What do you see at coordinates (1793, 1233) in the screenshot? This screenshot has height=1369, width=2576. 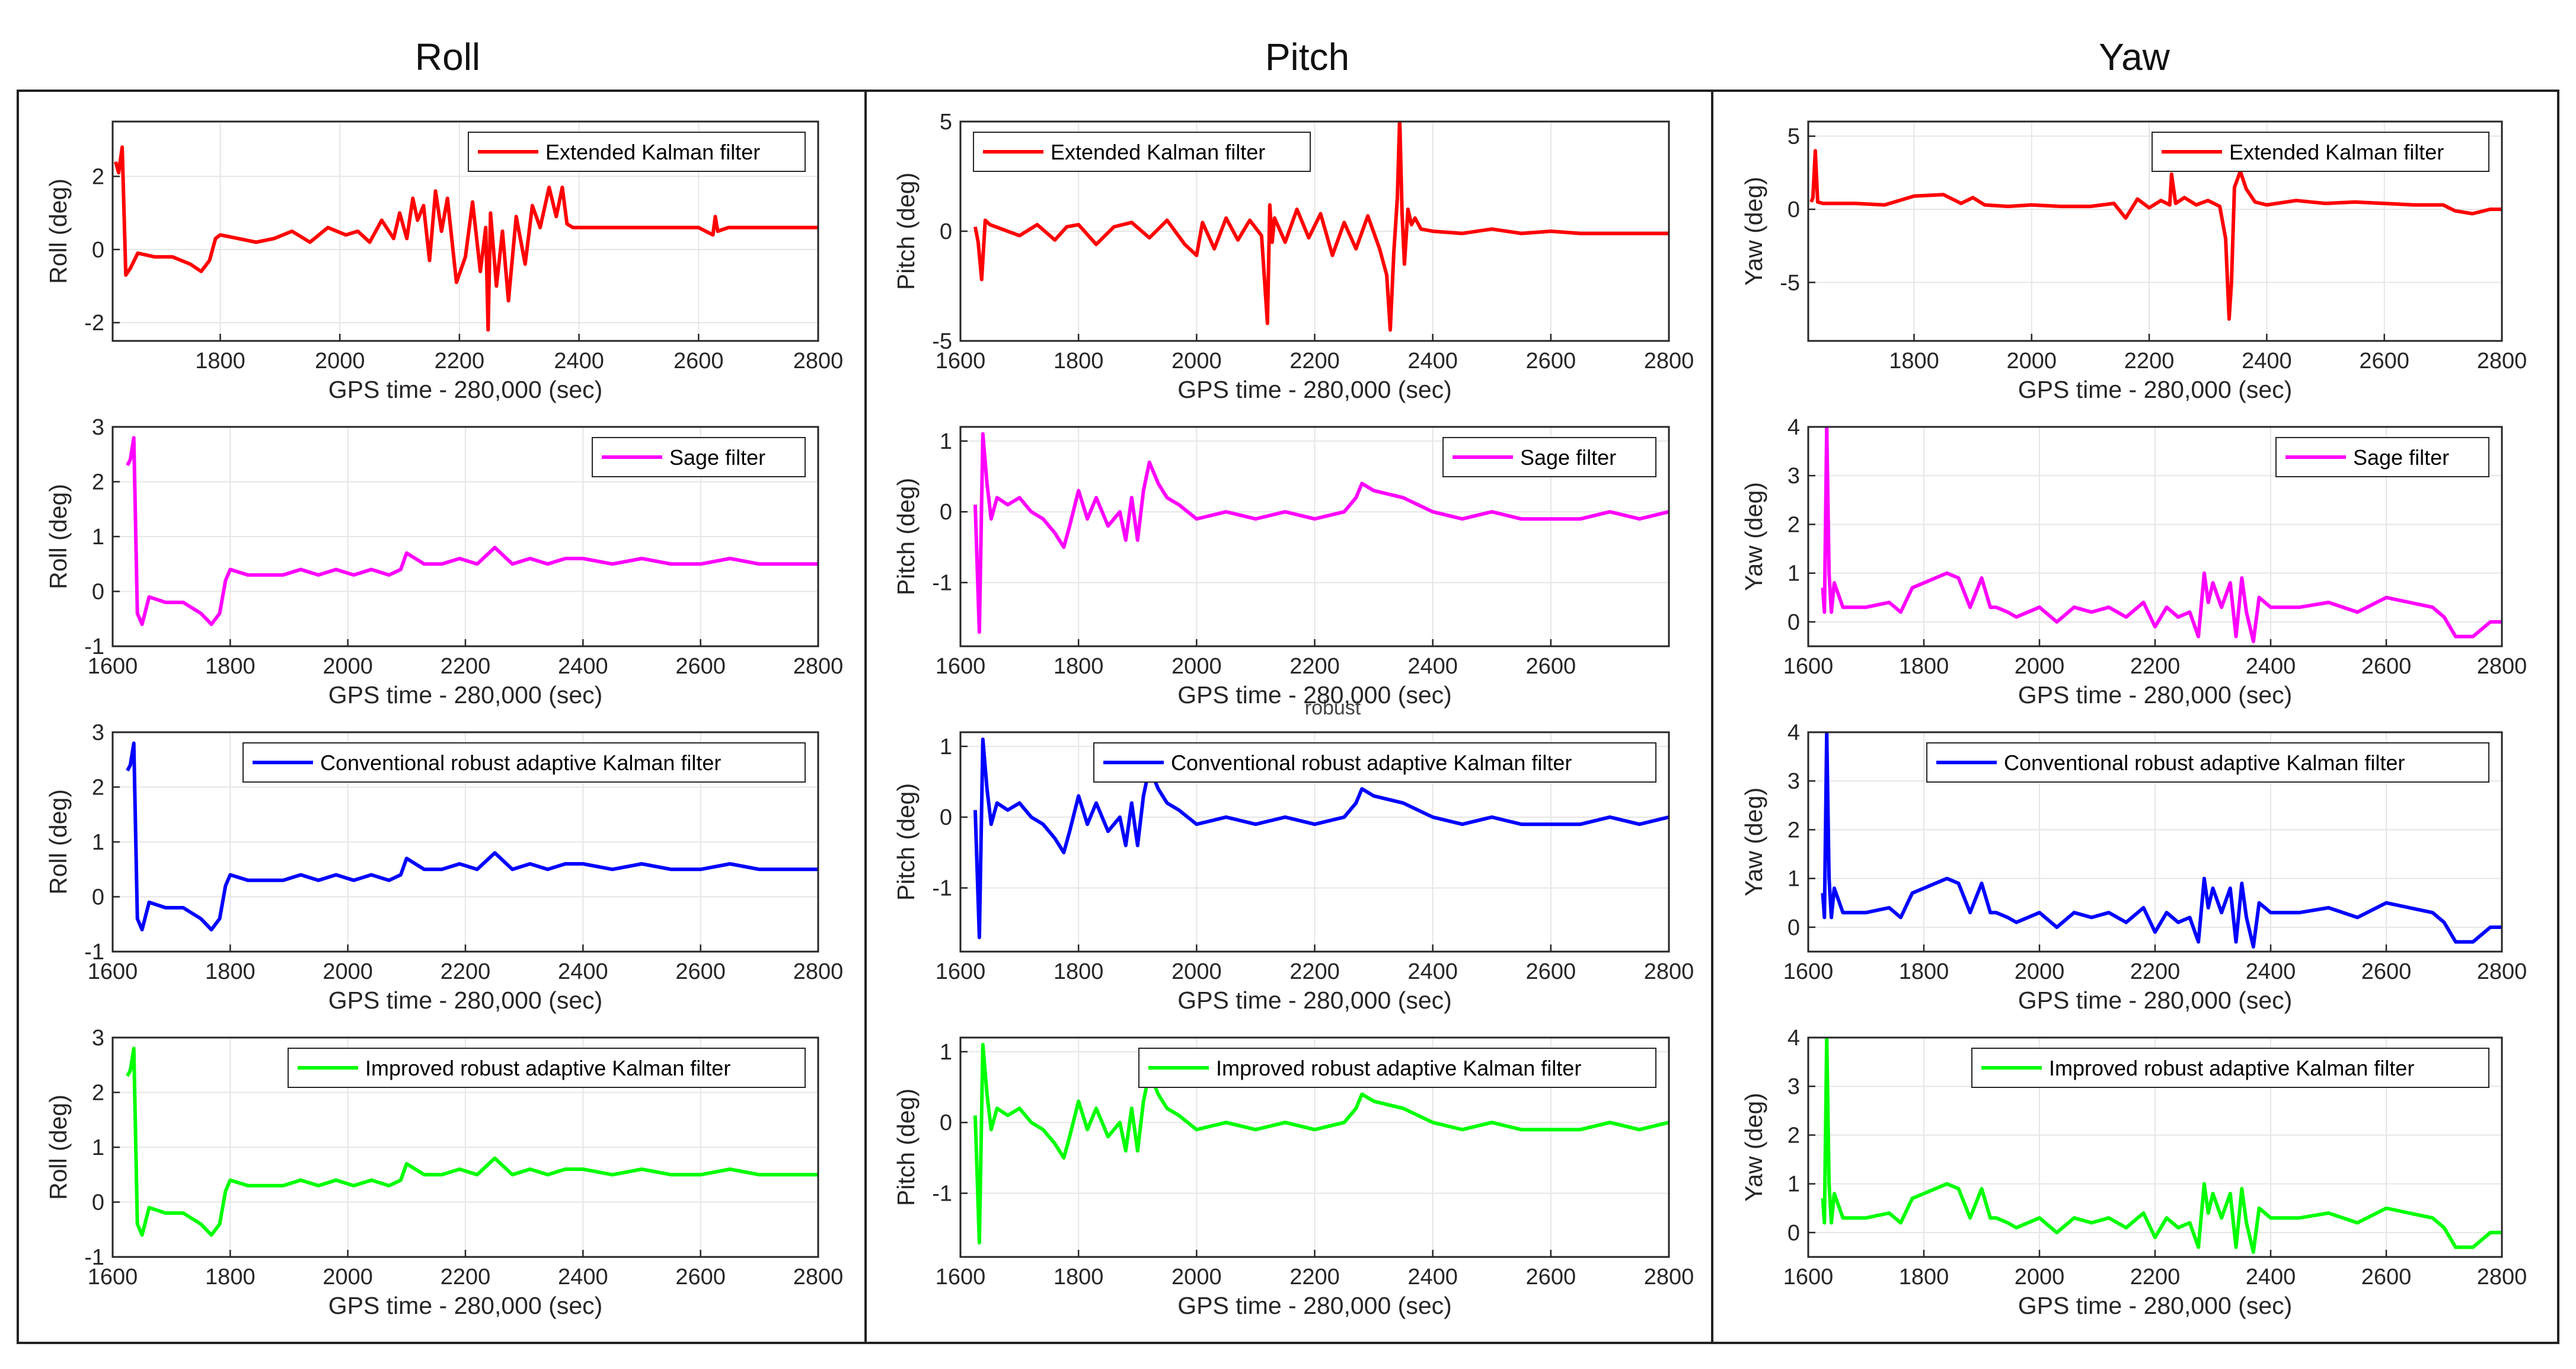 I see `yaw-irakf-ytick-label: 0` at bounding box center [1793, 1233].